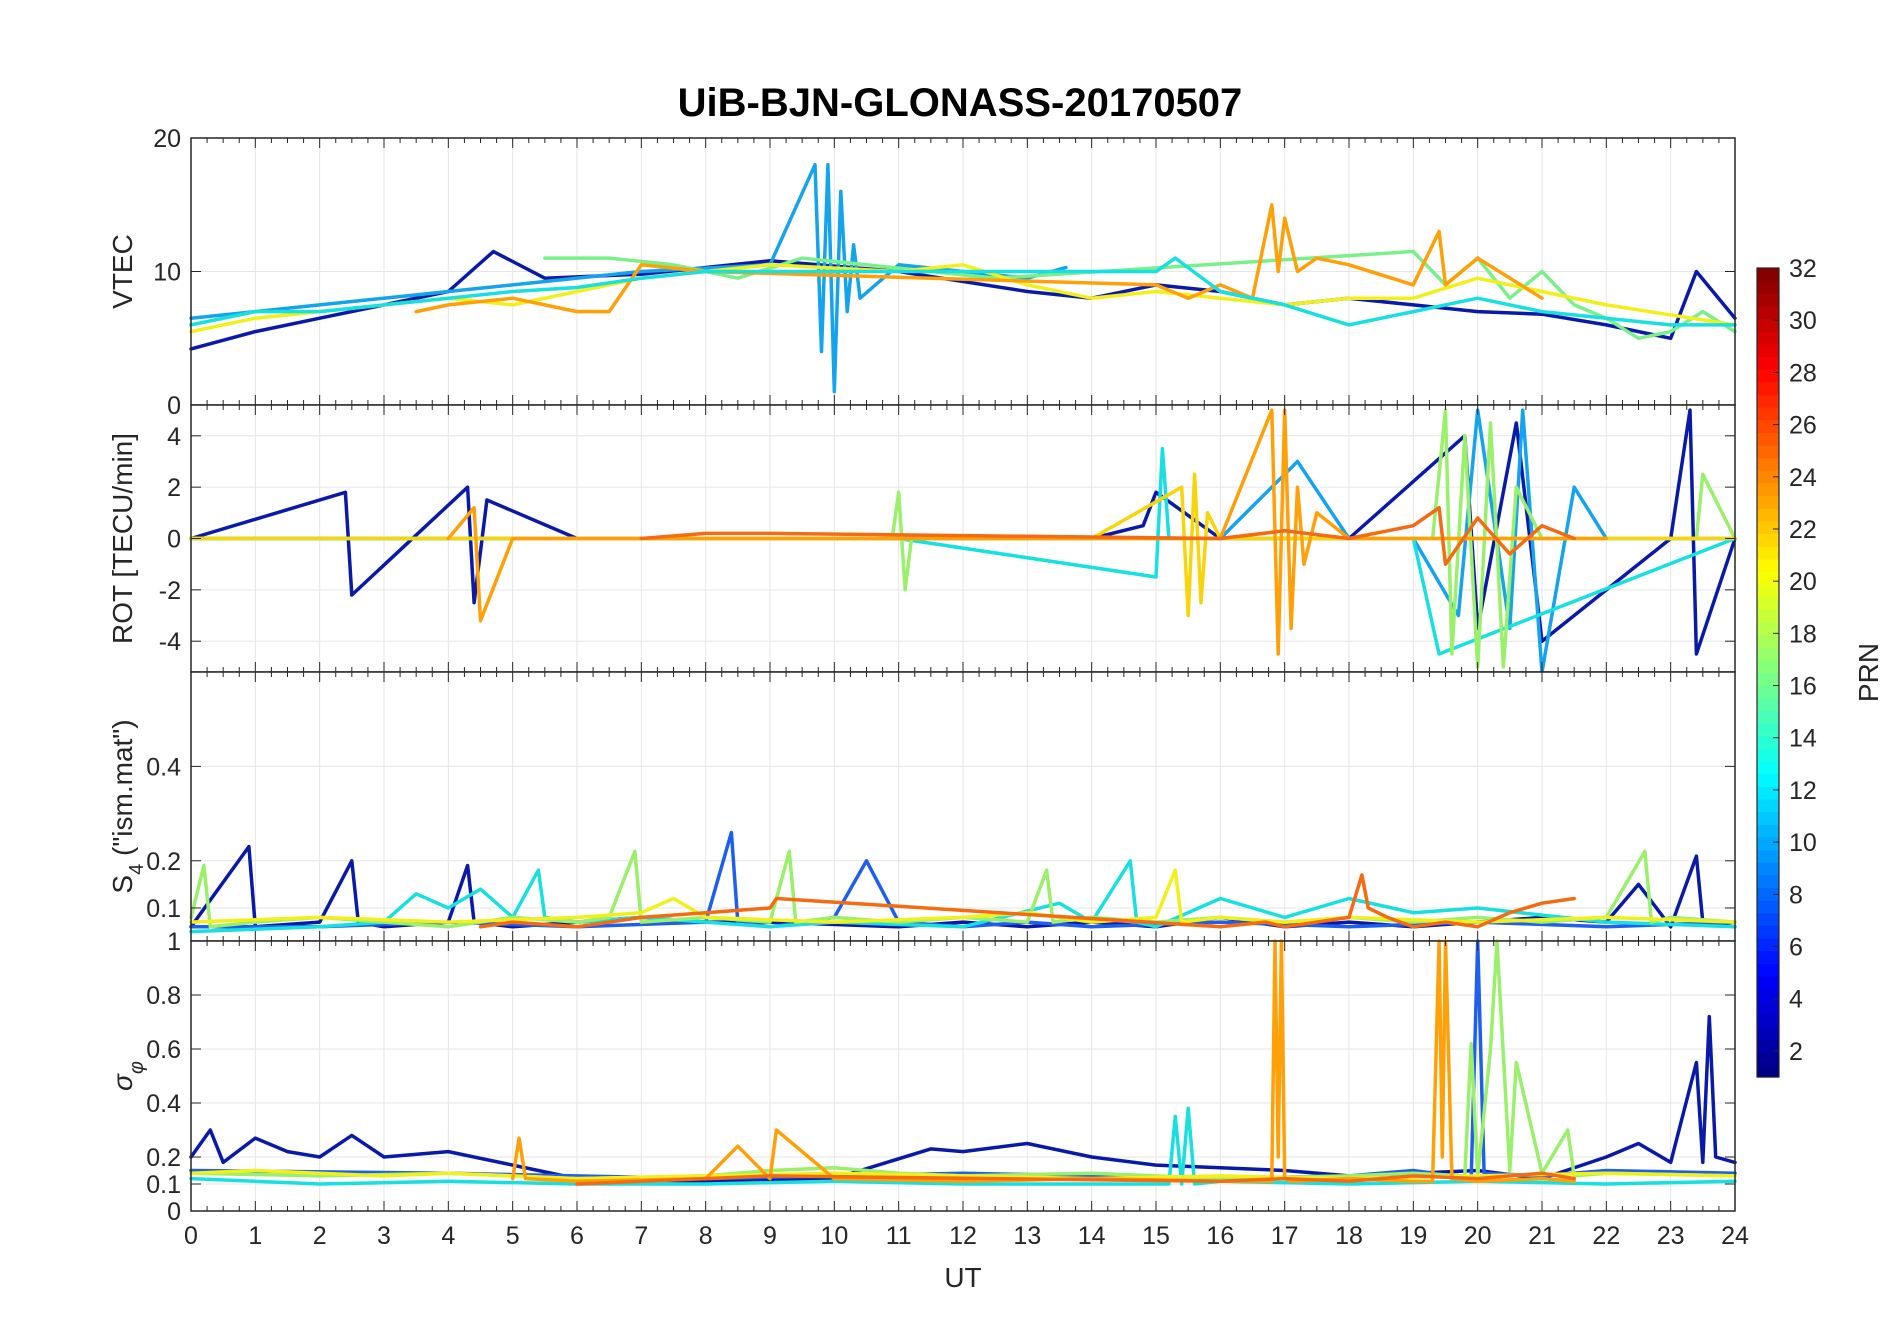 Image resolution: width=1902 pixels, height=1330 pixels. I want to click on y-tick-label: 10, so click(167, 273).